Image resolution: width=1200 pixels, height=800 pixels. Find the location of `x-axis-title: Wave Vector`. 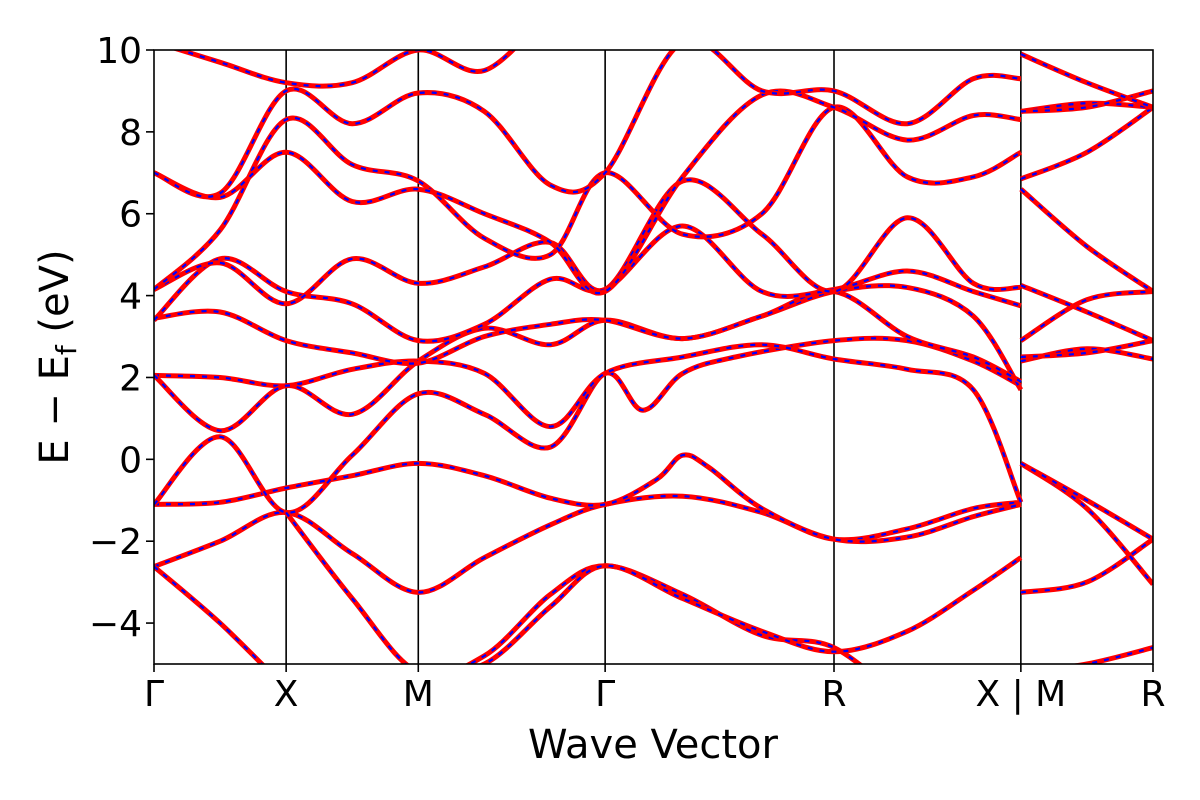

x-axis-title: Wave Vector is located at coordinates (653, 745).